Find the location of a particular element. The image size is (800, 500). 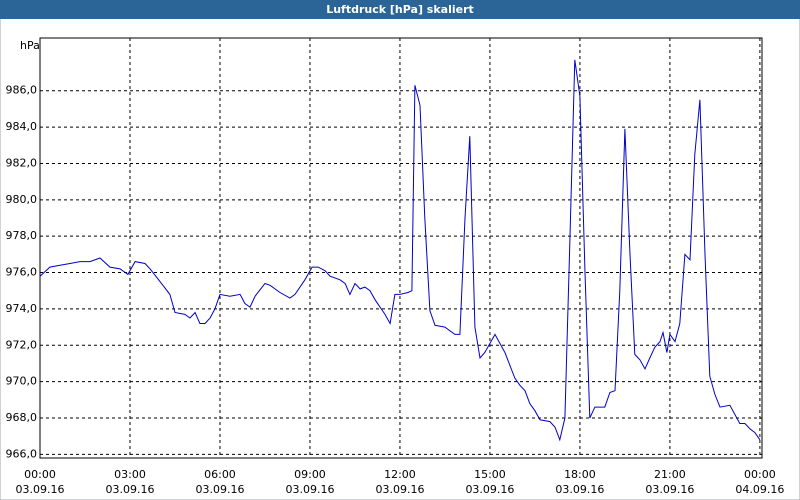

x-tick-date: 04.09.16 is located at coordinates (759, 489).